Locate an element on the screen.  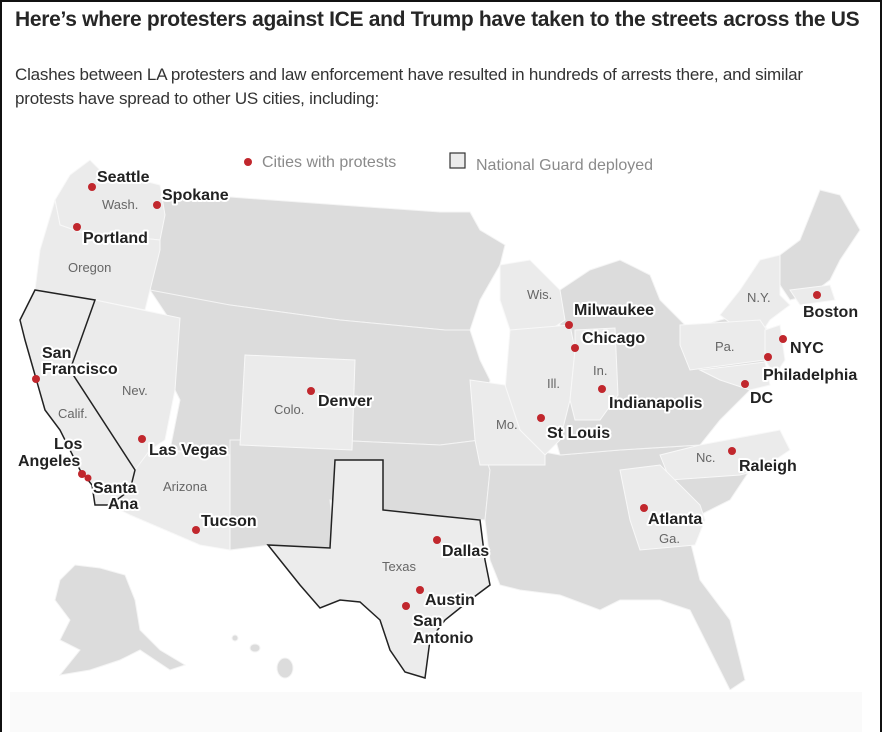
city-label-nyc: NYC is located at coordinates (807, 348).